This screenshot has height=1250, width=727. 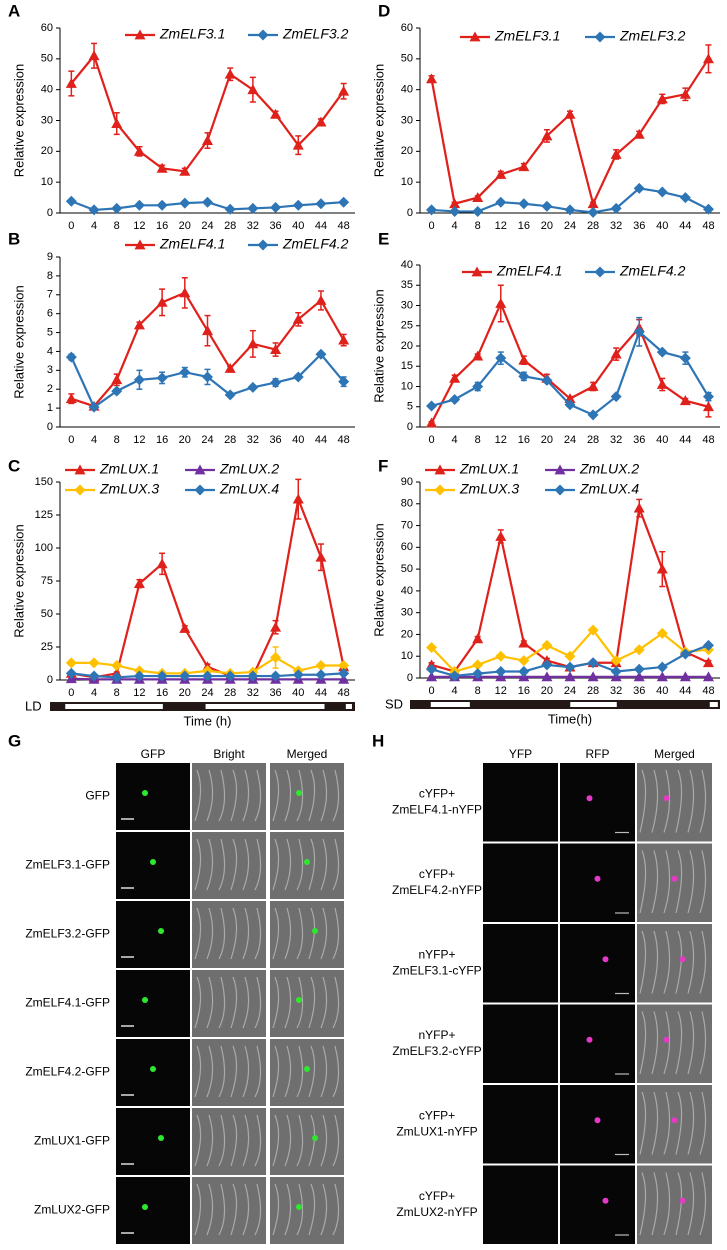 I want to click on y-tick-label: 75, so click(x=47, y=581).